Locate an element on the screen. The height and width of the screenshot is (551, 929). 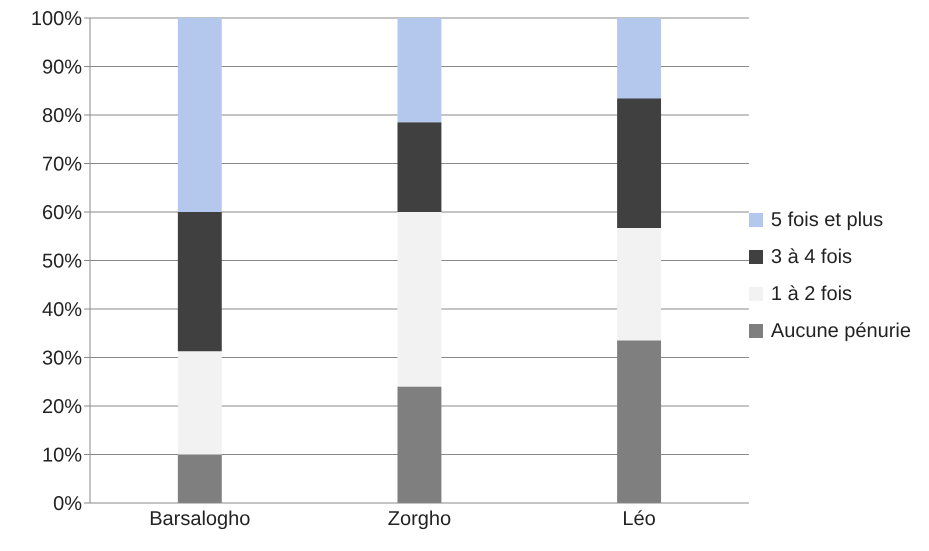
x-tick-label: Léo is located at coordinates (639, 519).